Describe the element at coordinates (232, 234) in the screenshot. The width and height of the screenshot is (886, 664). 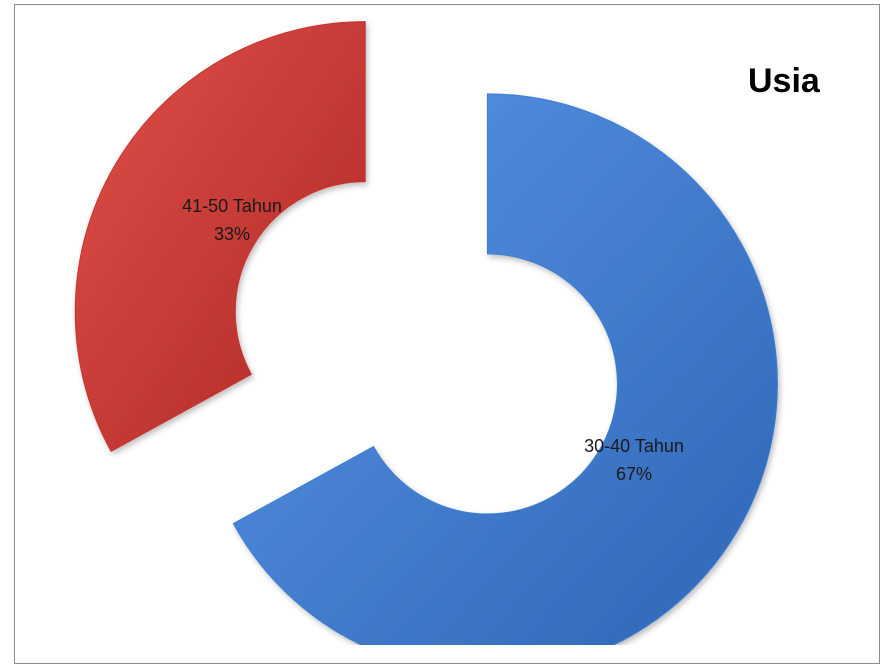
I see `label-41-50-tahun-value: 33%` at that location.